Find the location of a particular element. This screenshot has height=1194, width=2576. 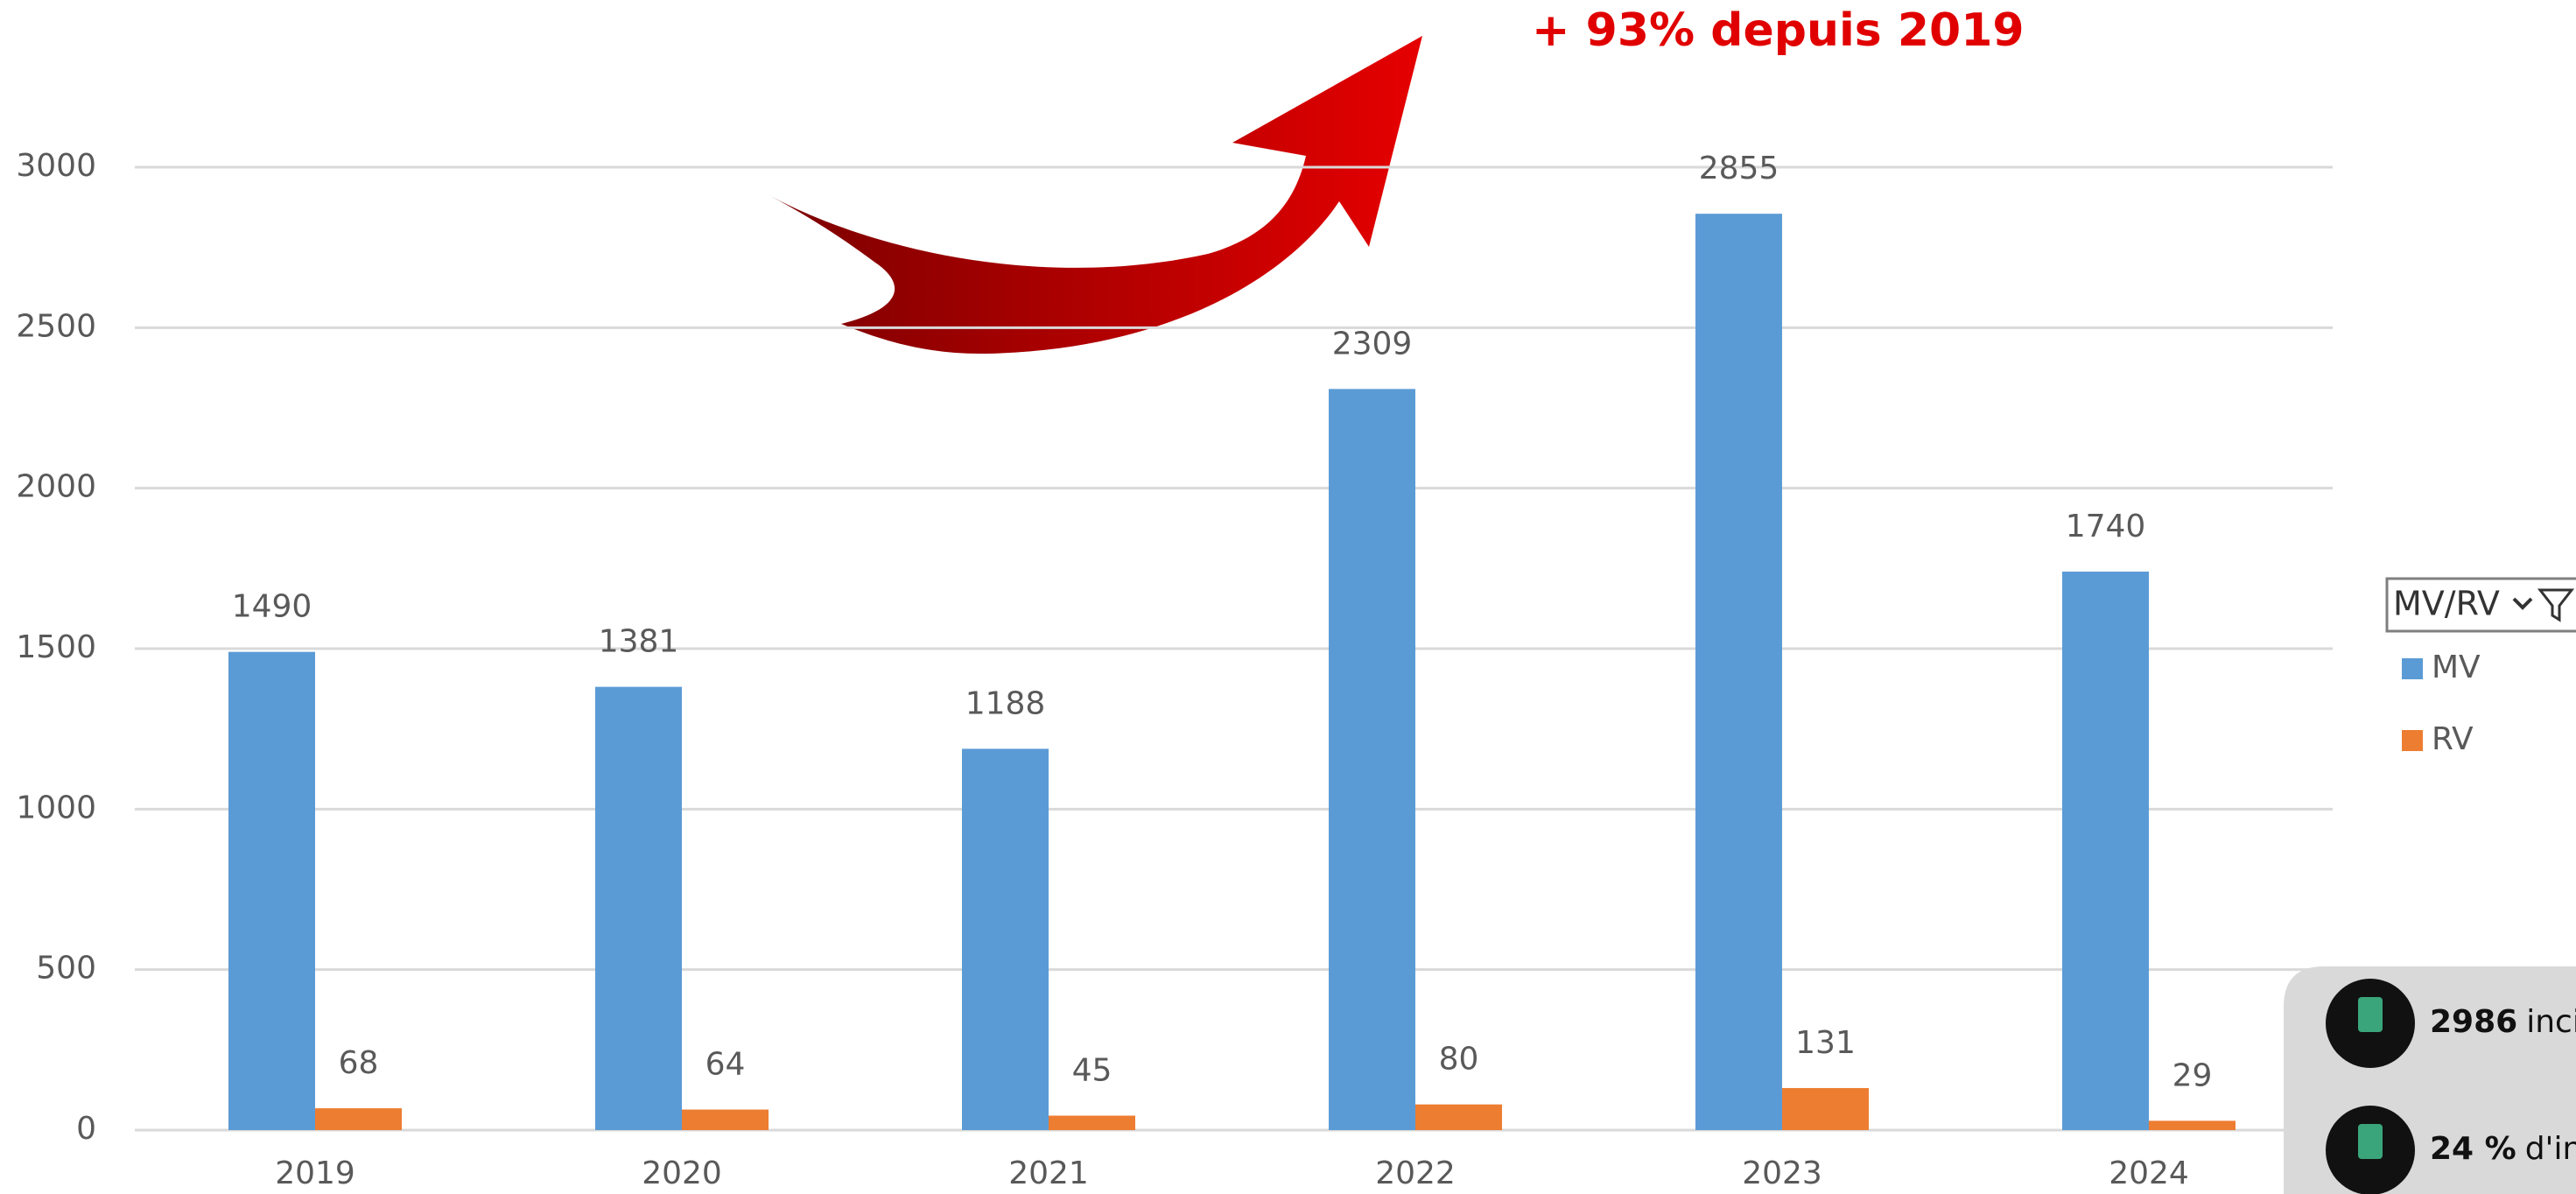

y-tick-label: 1500 is located at coordinates (56, 647).